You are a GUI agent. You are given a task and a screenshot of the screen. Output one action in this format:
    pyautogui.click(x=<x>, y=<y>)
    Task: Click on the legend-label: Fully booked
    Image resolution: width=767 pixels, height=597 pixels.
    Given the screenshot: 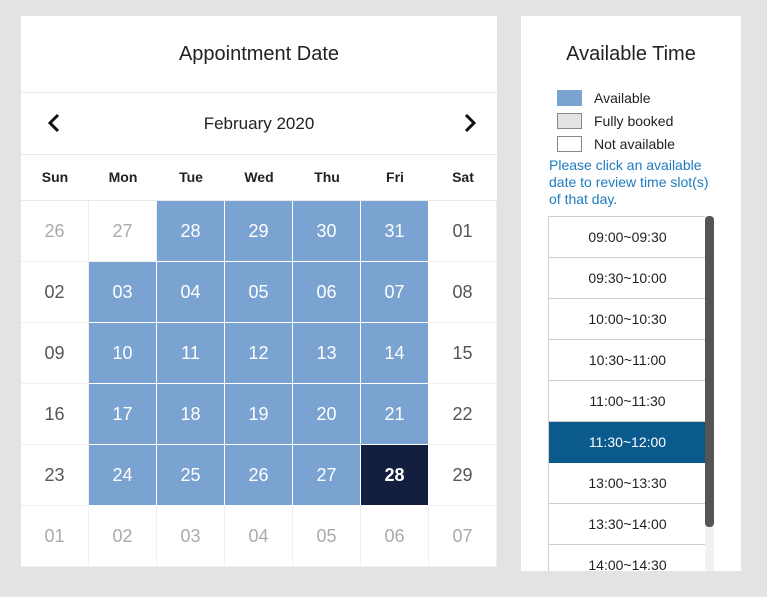 What is the action you would take?
    pyautogui.click(x=634, y=120)
    